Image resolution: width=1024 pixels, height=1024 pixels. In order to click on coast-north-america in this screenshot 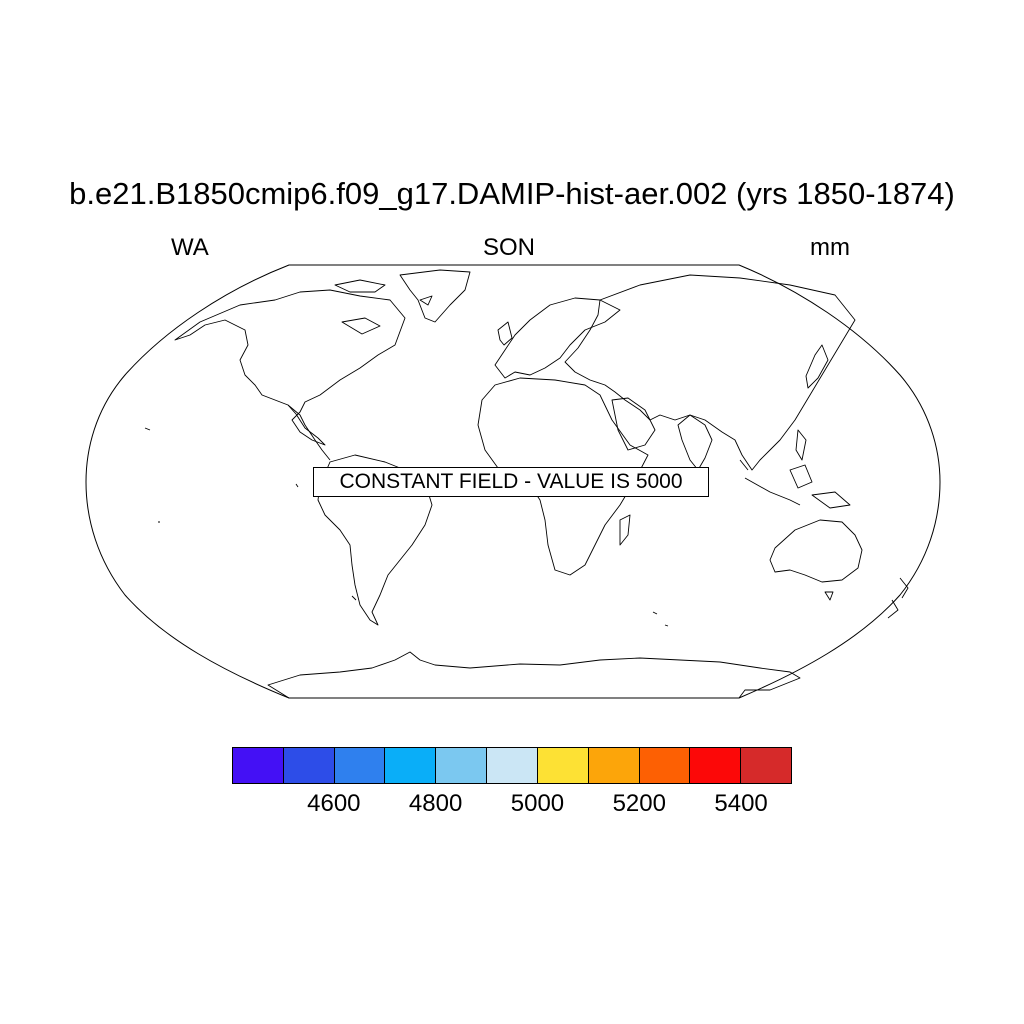, I will do `click(290, 367)`.